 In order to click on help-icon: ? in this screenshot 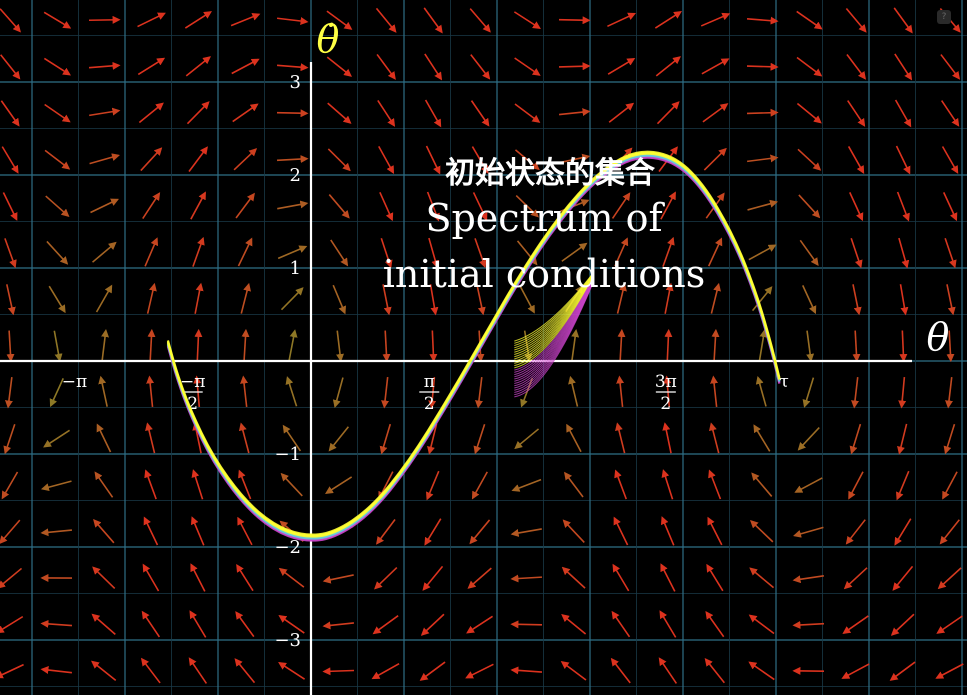, I will do `click(944, 17)`.